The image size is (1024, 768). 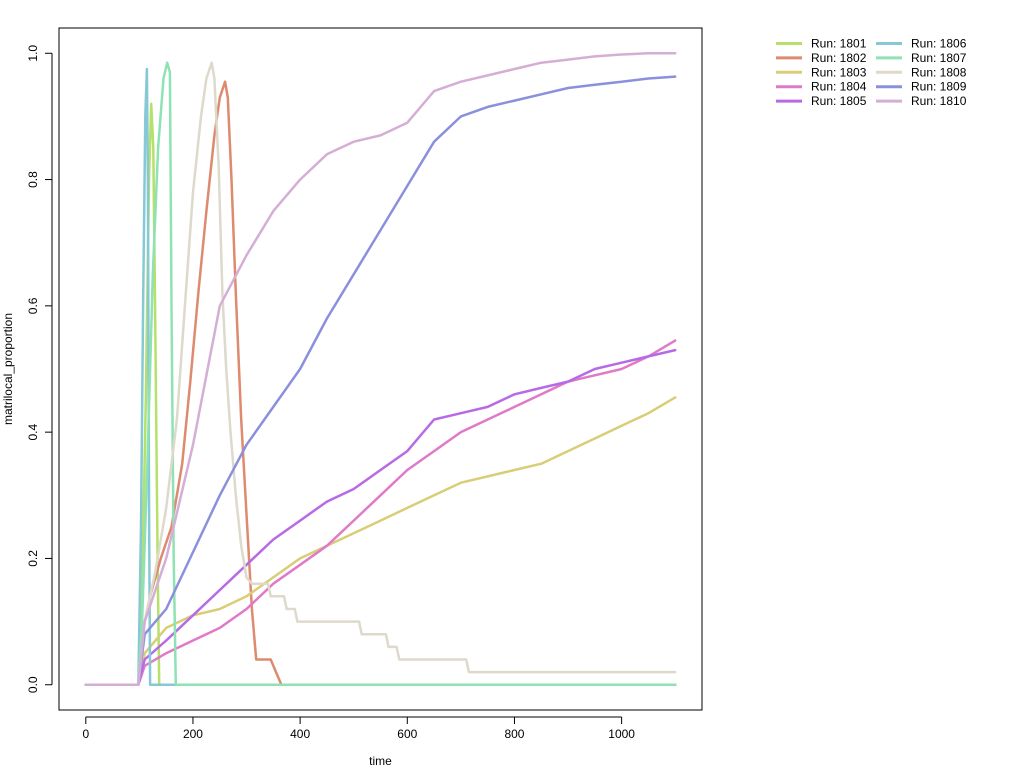 I want to click on x-tick-label: 600, so click(x=407, y=734).